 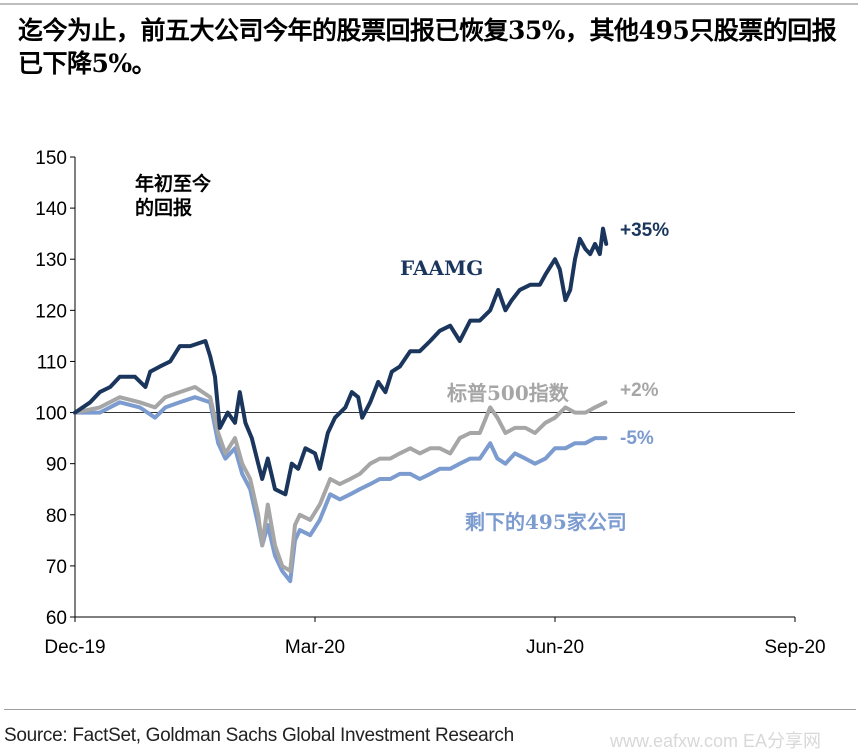 I want to click on series-name-label: FAAMG, so click(x=441, y=268).